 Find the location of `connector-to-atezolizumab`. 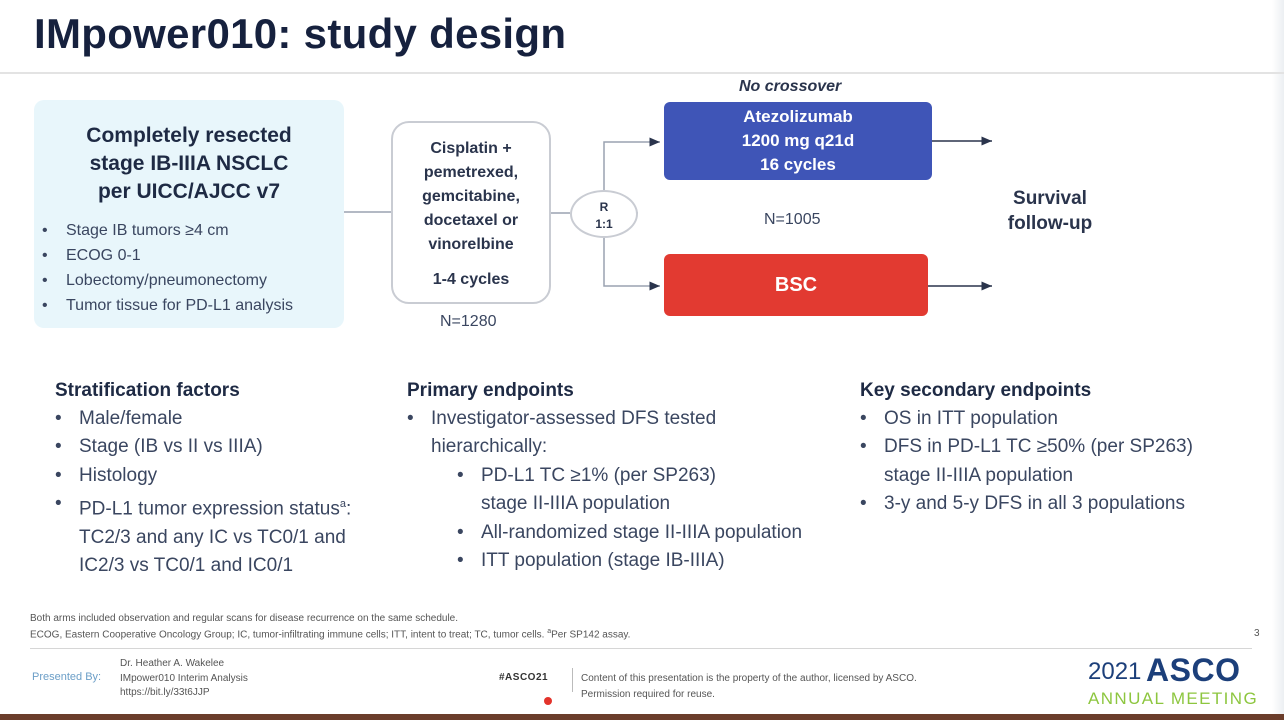

connector-to-atezolizumab is located at coordinates (631, 175).